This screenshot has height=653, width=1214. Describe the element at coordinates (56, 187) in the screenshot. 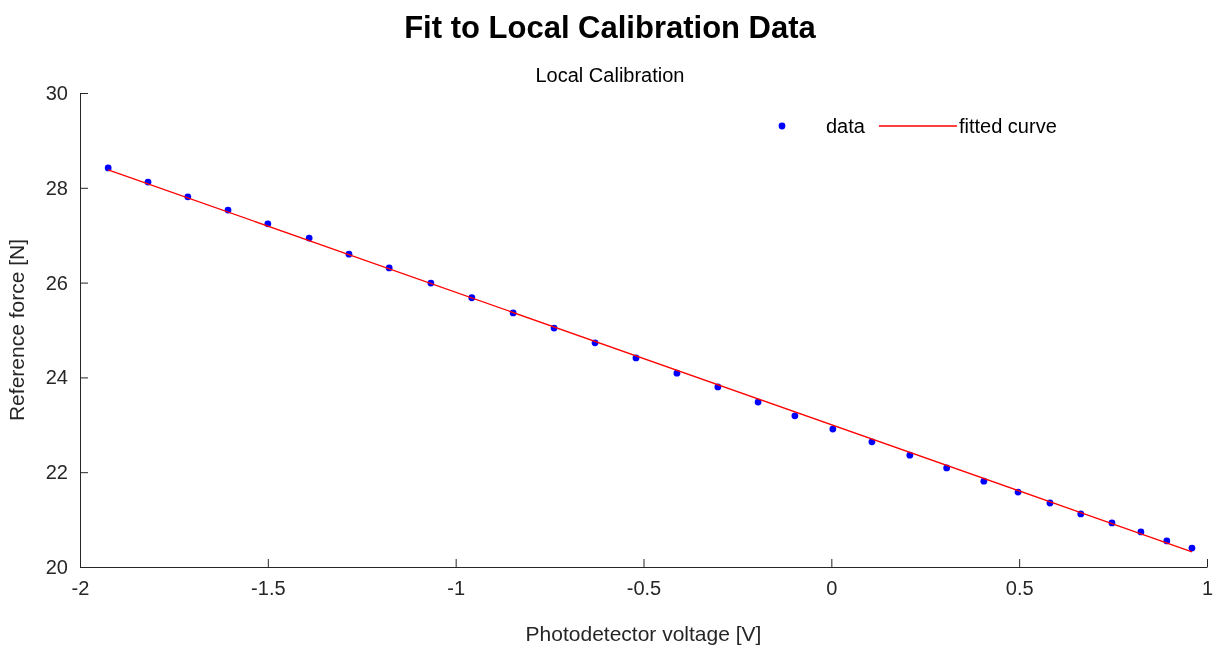

I see `y-tick-label: 28` at that location.